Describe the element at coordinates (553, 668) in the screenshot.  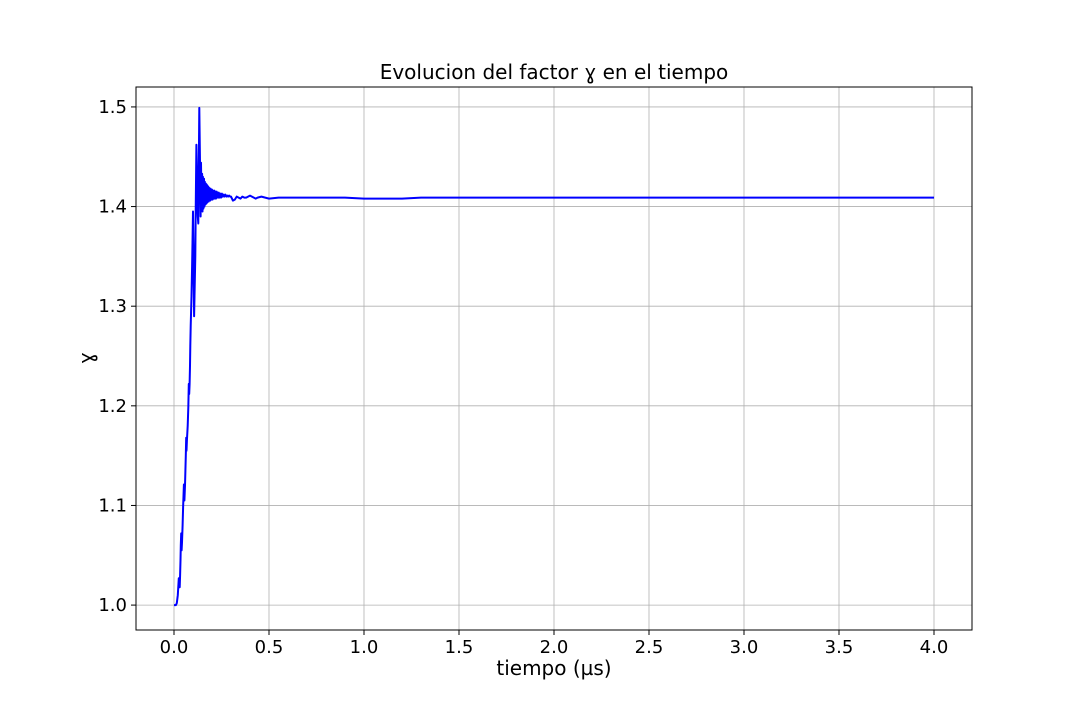
I see `x-axis-label: tiempo (µs)` at that location.